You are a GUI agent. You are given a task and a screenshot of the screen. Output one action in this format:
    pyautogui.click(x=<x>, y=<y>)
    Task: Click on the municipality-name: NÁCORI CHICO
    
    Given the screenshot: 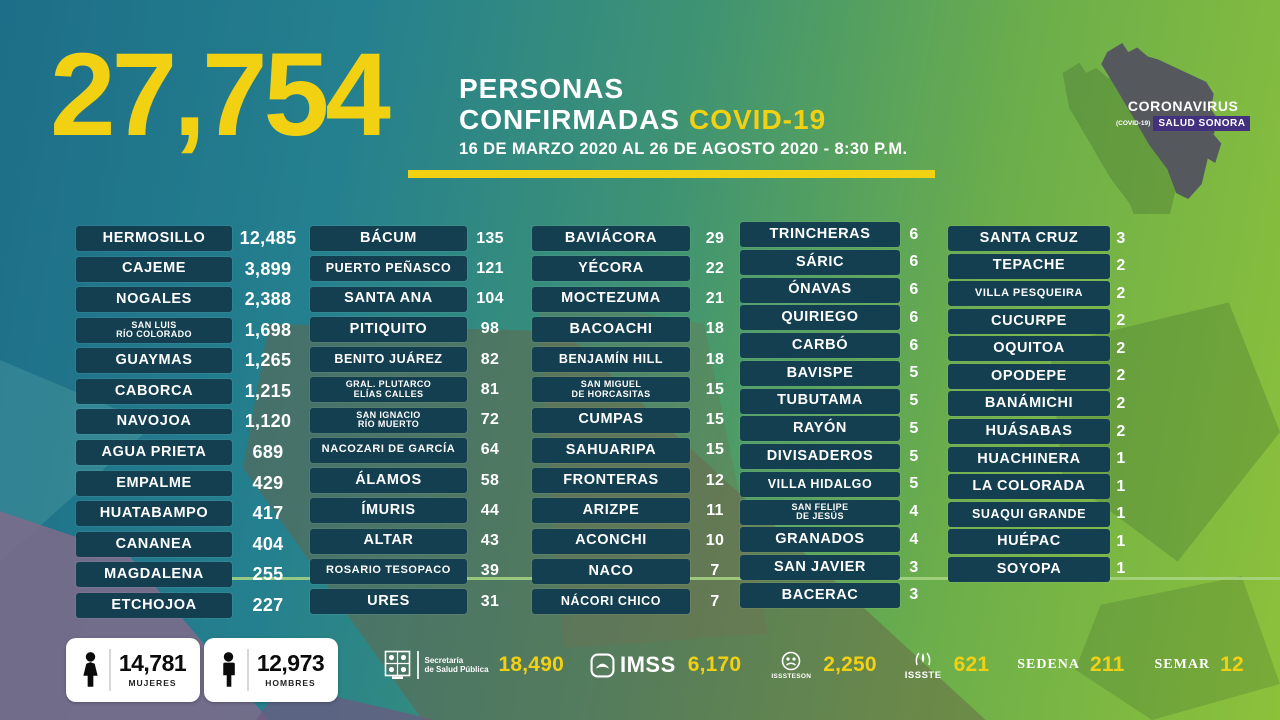 What is the action you would take?
    pyautogui.click(x=611, y=600)
    